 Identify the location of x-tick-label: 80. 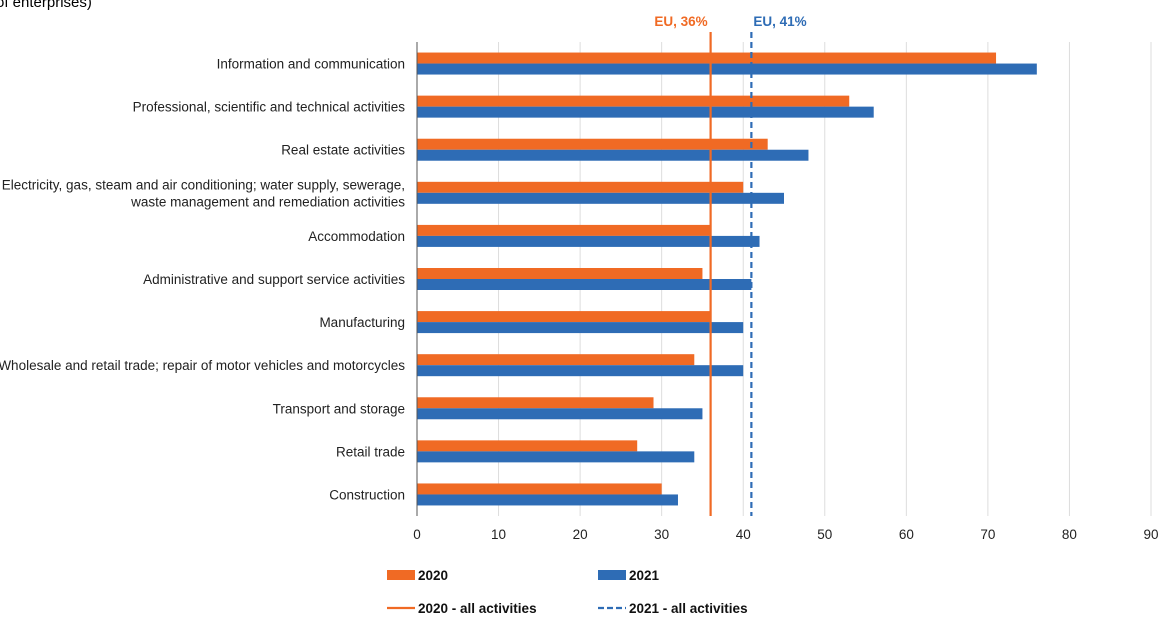
(1069, 534).